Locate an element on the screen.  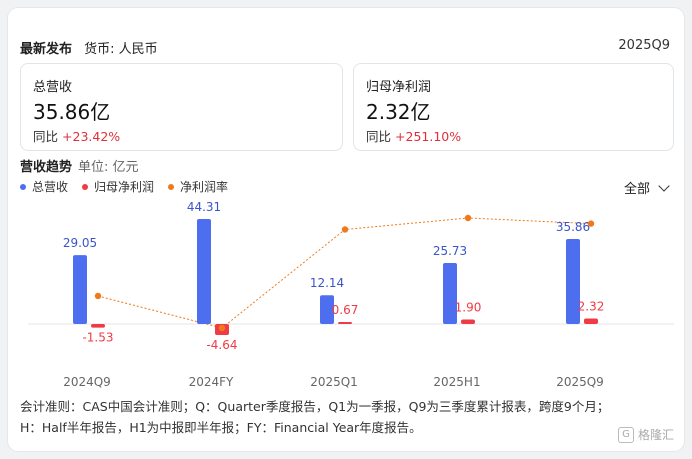
kpi-yoy: 同比 +23.42% is located at coordinates (76, 135).